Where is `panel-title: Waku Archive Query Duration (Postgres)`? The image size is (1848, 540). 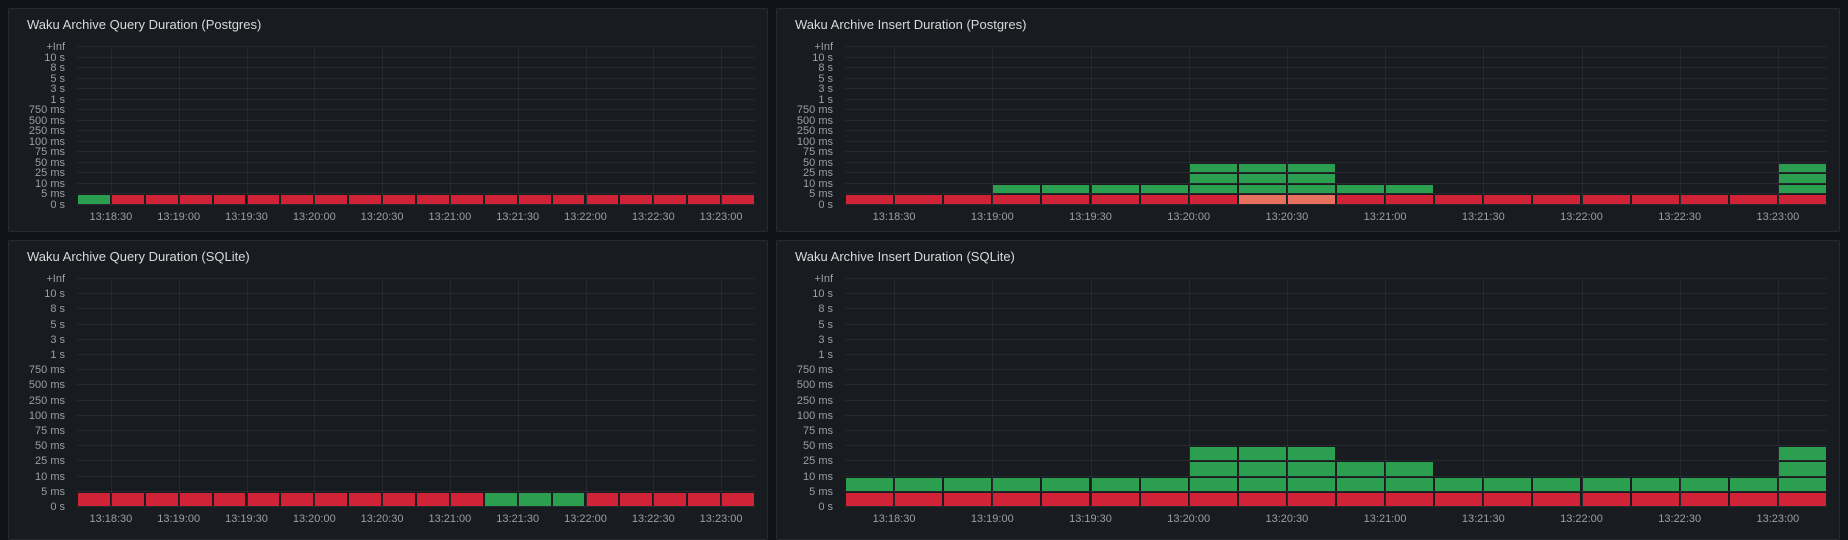 panel-title: Waku Archive Query Duration (Postgres) is located at coordinates (144, 24).